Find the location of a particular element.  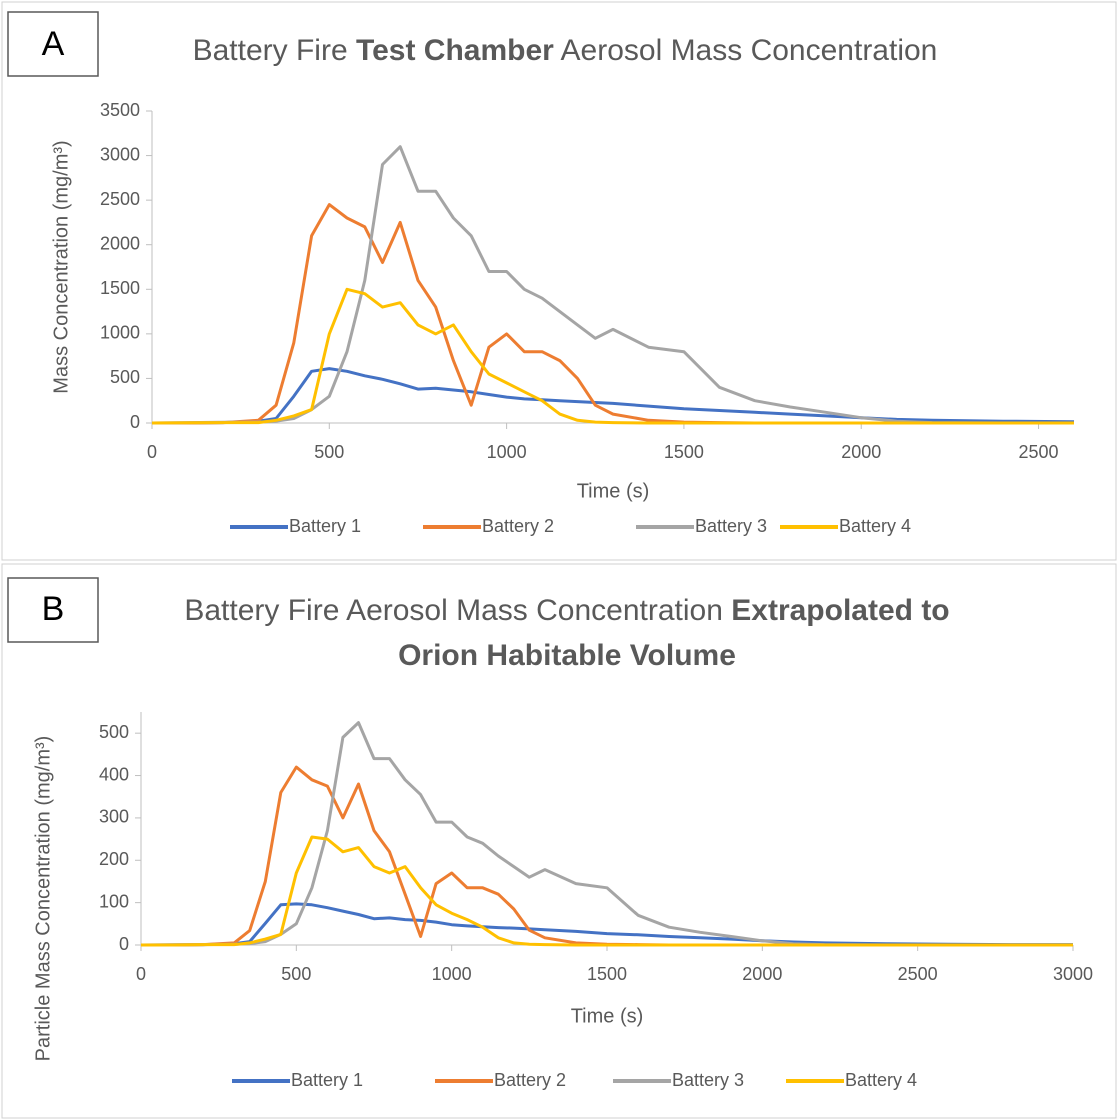

panel-label: B is located at coordinates (53, 609).